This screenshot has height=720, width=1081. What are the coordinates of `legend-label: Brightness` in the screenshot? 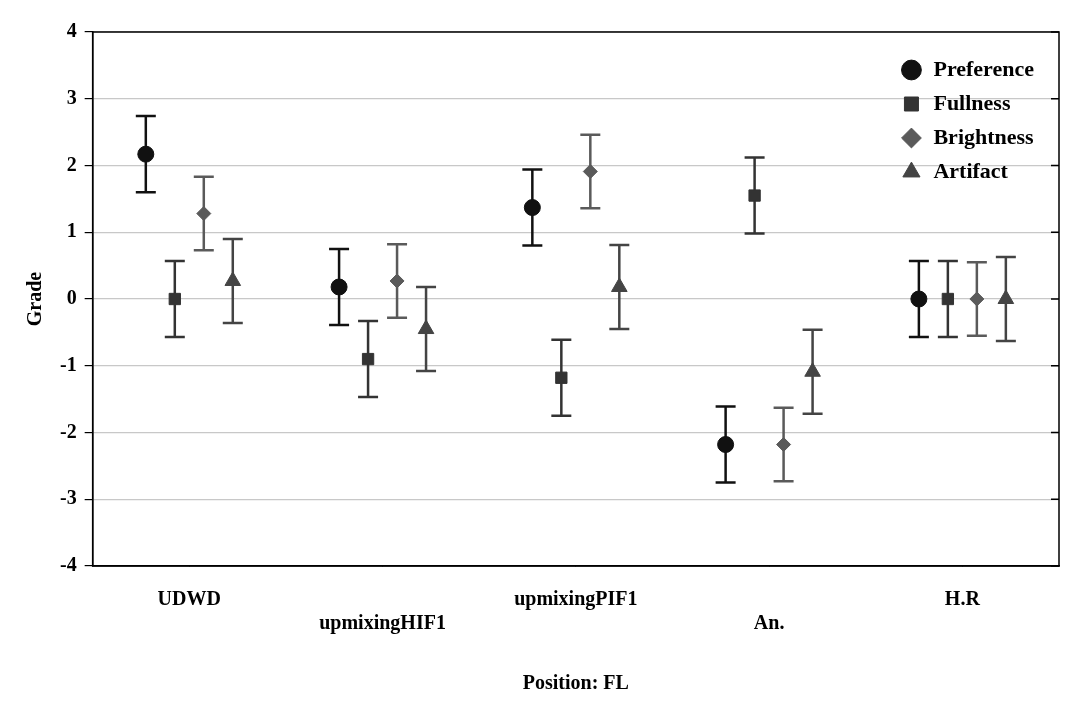 It's located at (984, 136).